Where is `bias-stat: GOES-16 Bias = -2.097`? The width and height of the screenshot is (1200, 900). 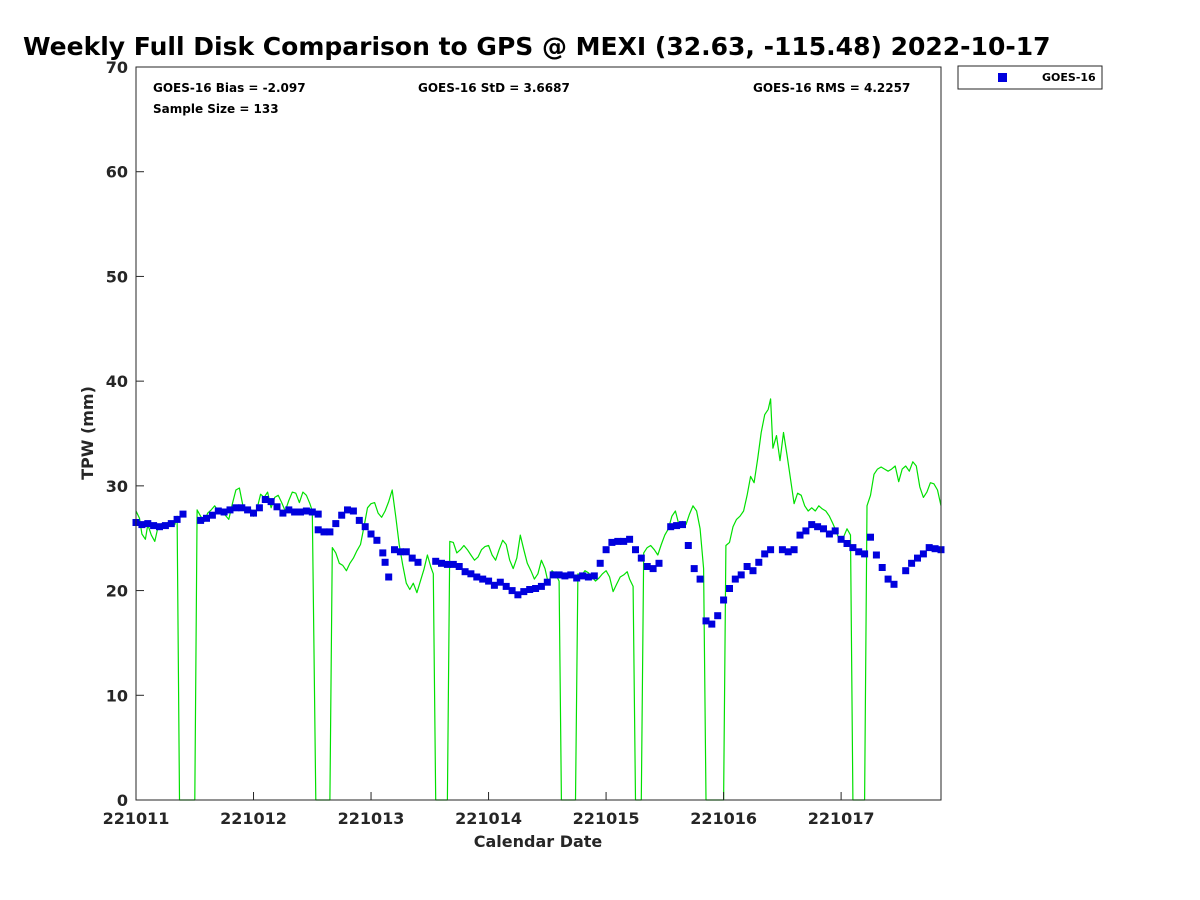 bias-stat: GOES-16 Bias = -2.097 is located at coordinates (229, 88).